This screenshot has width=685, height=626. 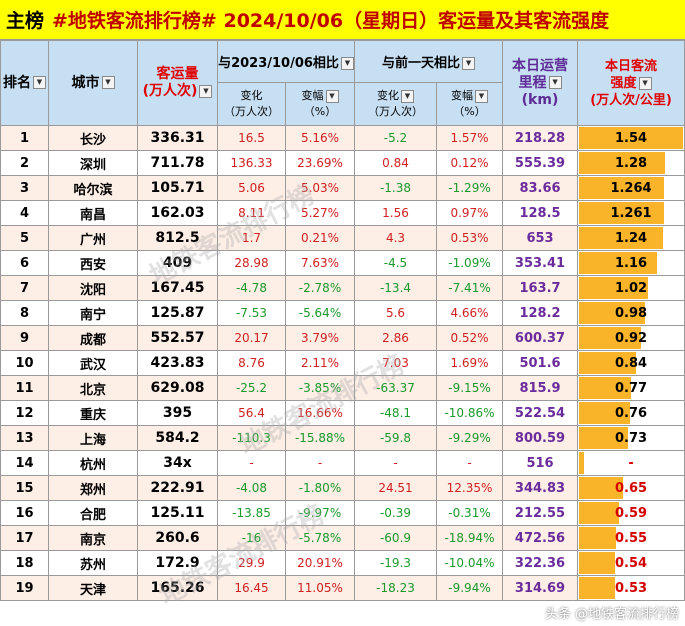 I want to click on yoy-pct-cell: 7.63%, so click(x=320, y=263).